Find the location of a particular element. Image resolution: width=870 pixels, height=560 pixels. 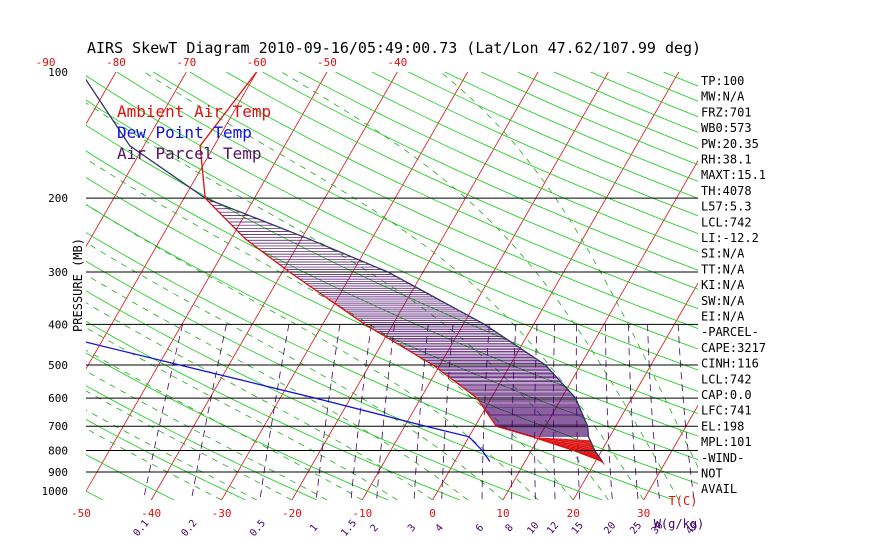

top-temp-label: -70 is located at coordinates (186, 62).